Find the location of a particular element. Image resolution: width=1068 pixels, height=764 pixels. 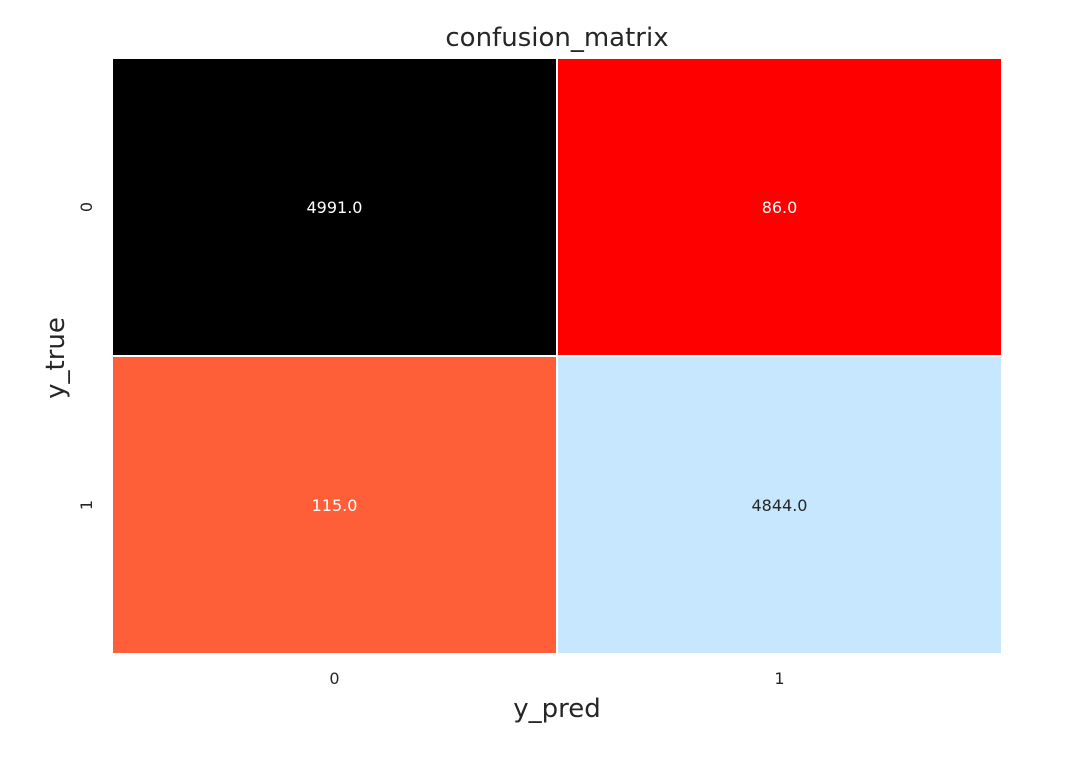

heatmap-cell-label-r1-c1: 4844.0 is located at coordinates (780, 505).